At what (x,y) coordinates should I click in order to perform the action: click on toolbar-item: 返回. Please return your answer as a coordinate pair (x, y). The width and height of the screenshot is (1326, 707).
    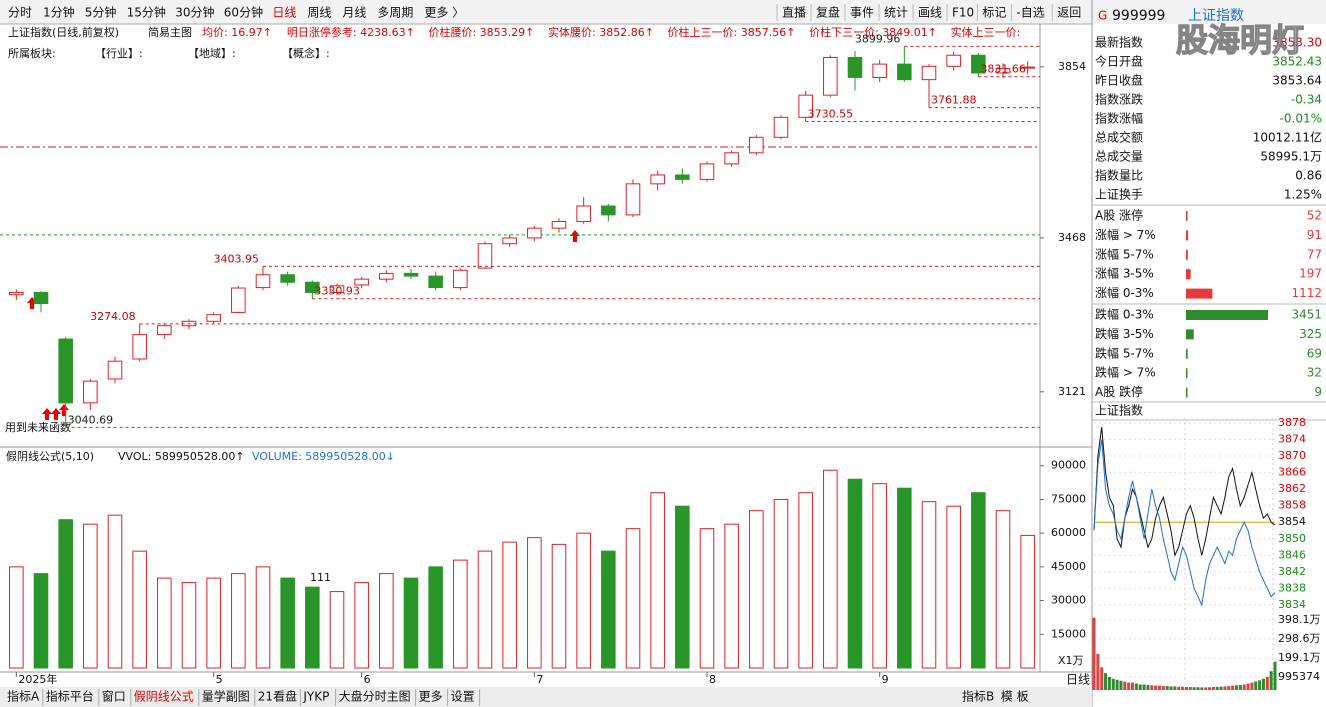
    Looking at the image, I should click on (1069, 13).